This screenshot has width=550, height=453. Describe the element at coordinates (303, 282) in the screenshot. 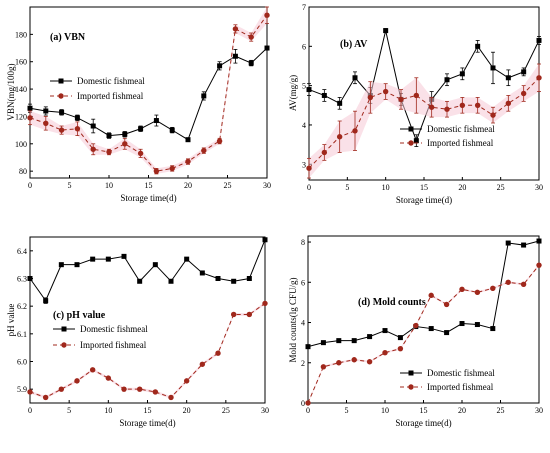

I see `y-tick-label: 6` at that location.